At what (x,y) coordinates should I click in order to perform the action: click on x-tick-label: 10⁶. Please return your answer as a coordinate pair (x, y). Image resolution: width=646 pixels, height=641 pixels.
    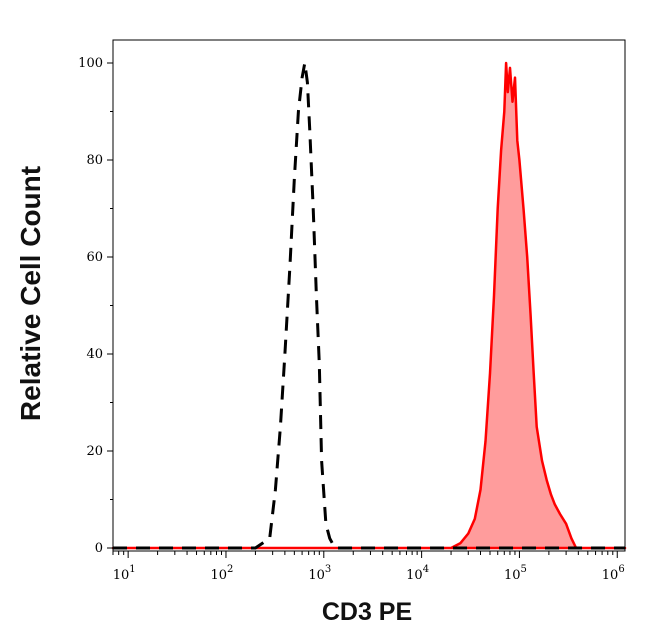
    Looking at the image, I should click on (613, 573).